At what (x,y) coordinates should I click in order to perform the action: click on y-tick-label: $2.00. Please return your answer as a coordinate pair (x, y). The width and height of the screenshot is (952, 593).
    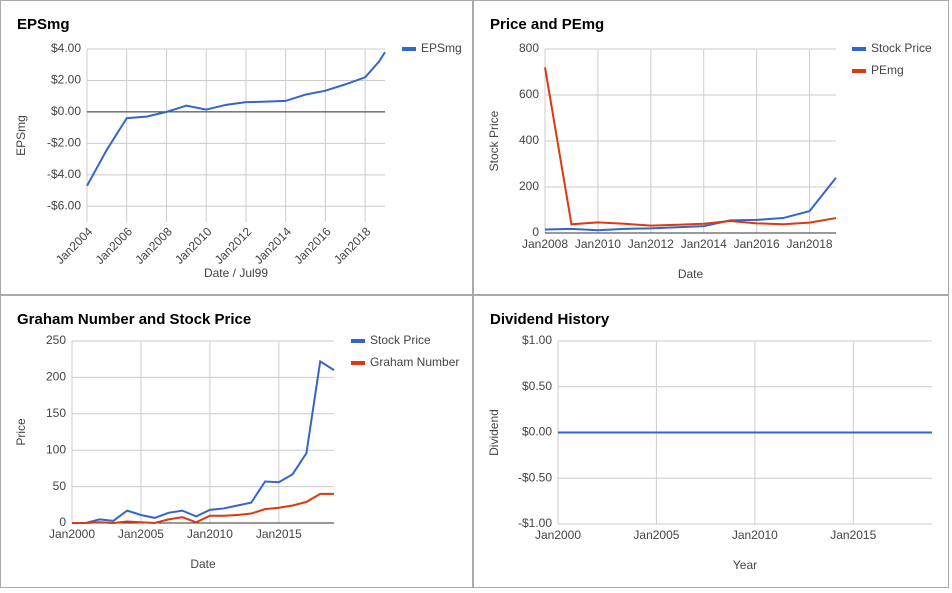
    Looking at the image, I should click on (66, 80).